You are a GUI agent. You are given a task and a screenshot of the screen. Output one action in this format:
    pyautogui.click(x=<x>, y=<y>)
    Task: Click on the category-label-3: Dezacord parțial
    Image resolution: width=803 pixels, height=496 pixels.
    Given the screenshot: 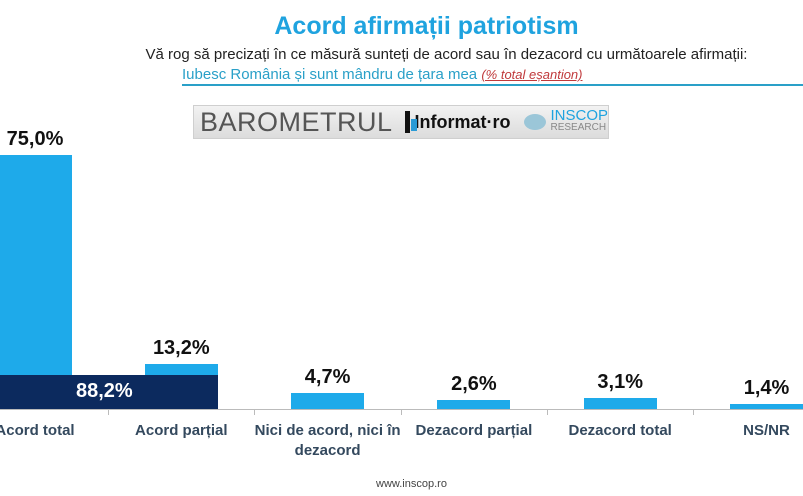 What is the action you would take?
    pyautogui.click(x=474, y=430)
    